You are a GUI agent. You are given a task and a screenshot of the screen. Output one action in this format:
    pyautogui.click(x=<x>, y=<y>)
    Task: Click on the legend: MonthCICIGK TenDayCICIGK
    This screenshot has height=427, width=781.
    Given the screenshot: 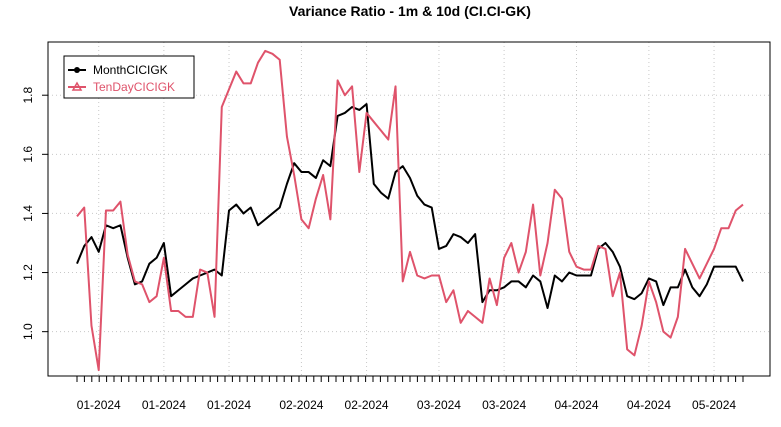 What is the action you would take?
    pyautogui.click(x=129, y=77)
    